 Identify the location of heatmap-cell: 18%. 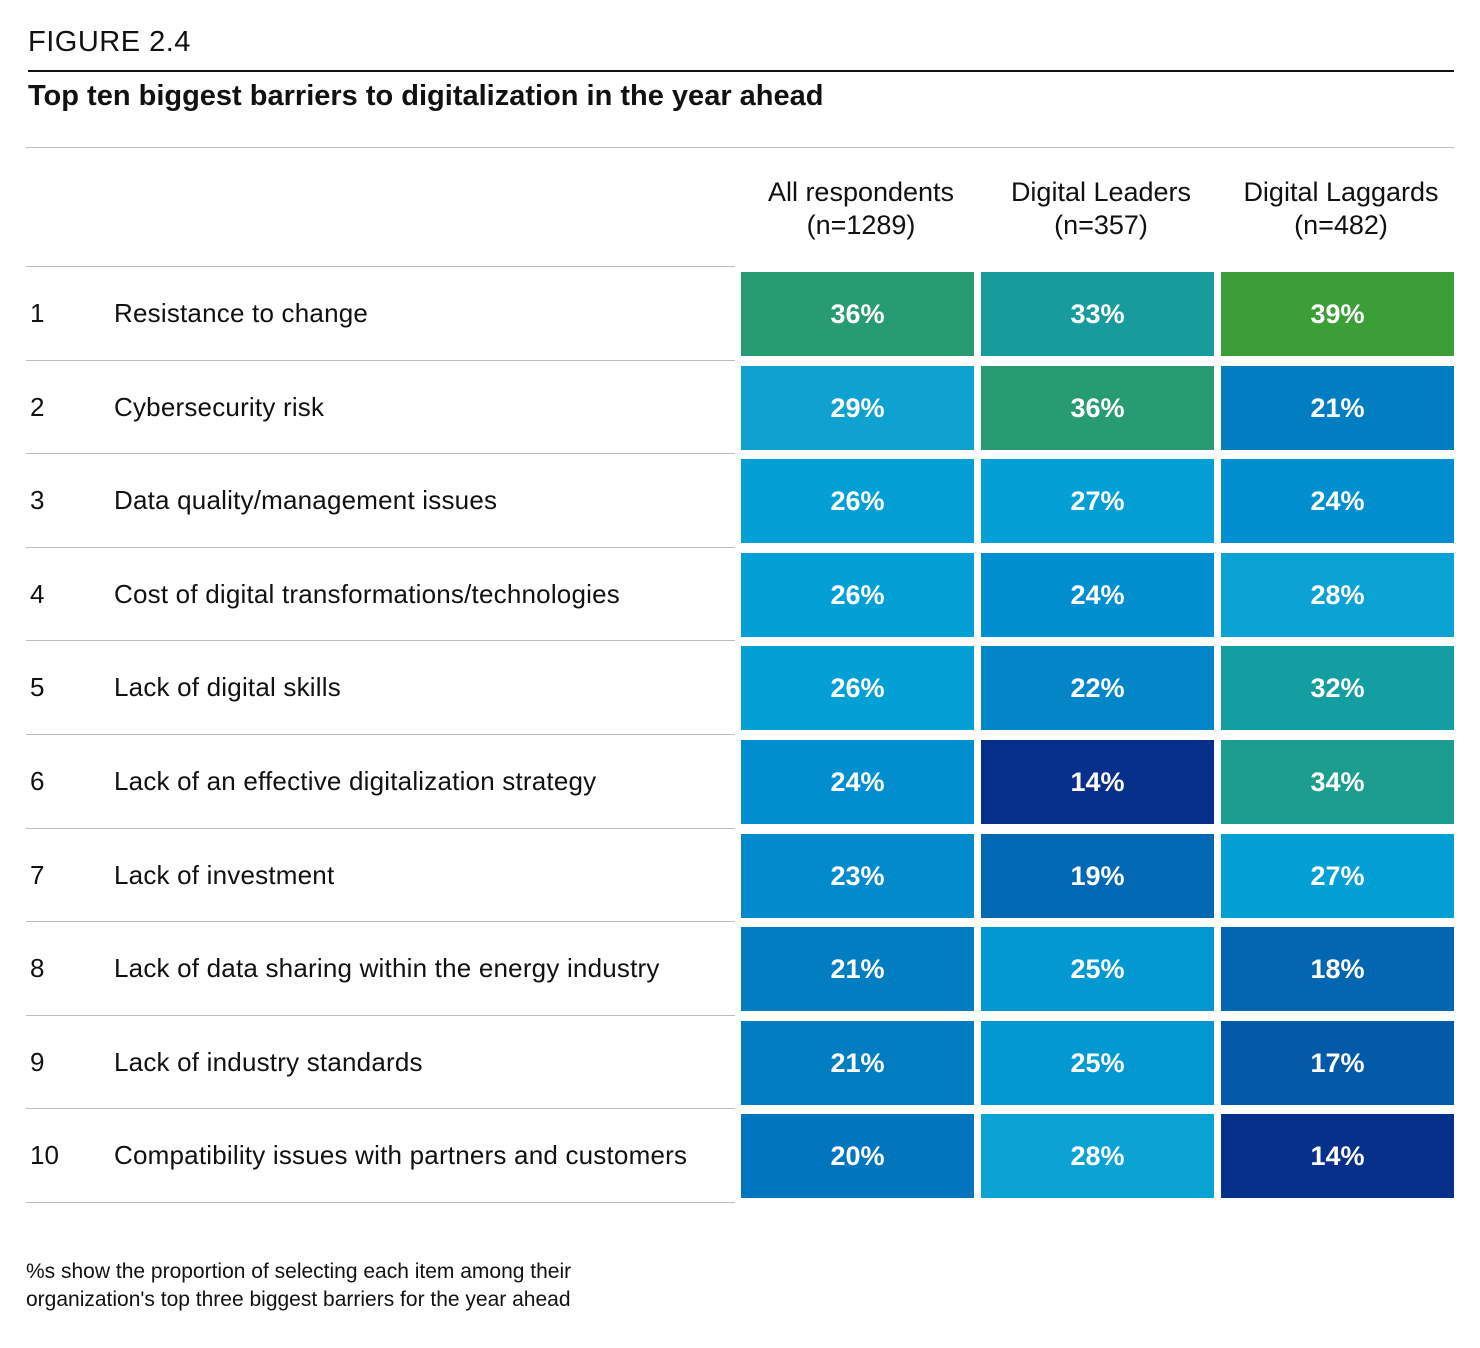
(1337, 969).